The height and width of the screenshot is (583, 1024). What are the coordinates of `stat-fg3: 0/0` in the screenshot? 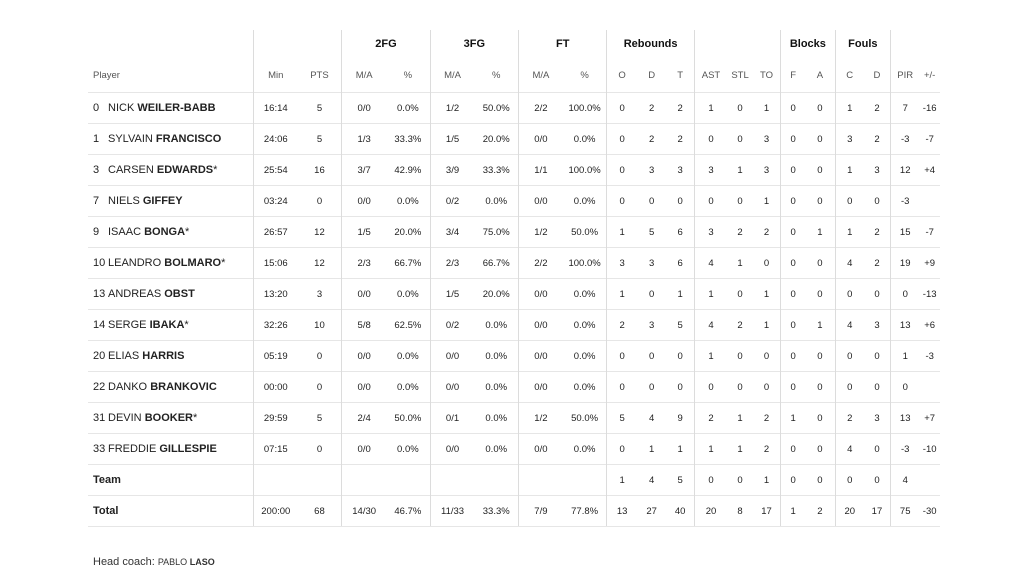 It's located at (452, 356).